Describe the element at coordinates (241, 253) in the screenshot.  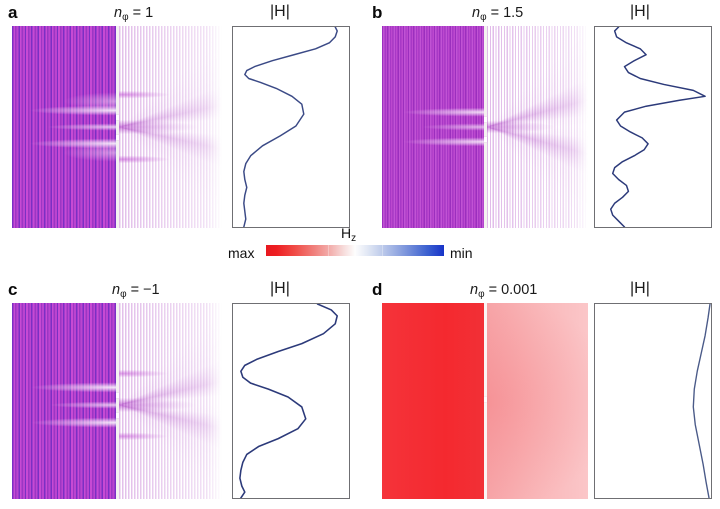
I see `colorbar-label-max: max` at that location.